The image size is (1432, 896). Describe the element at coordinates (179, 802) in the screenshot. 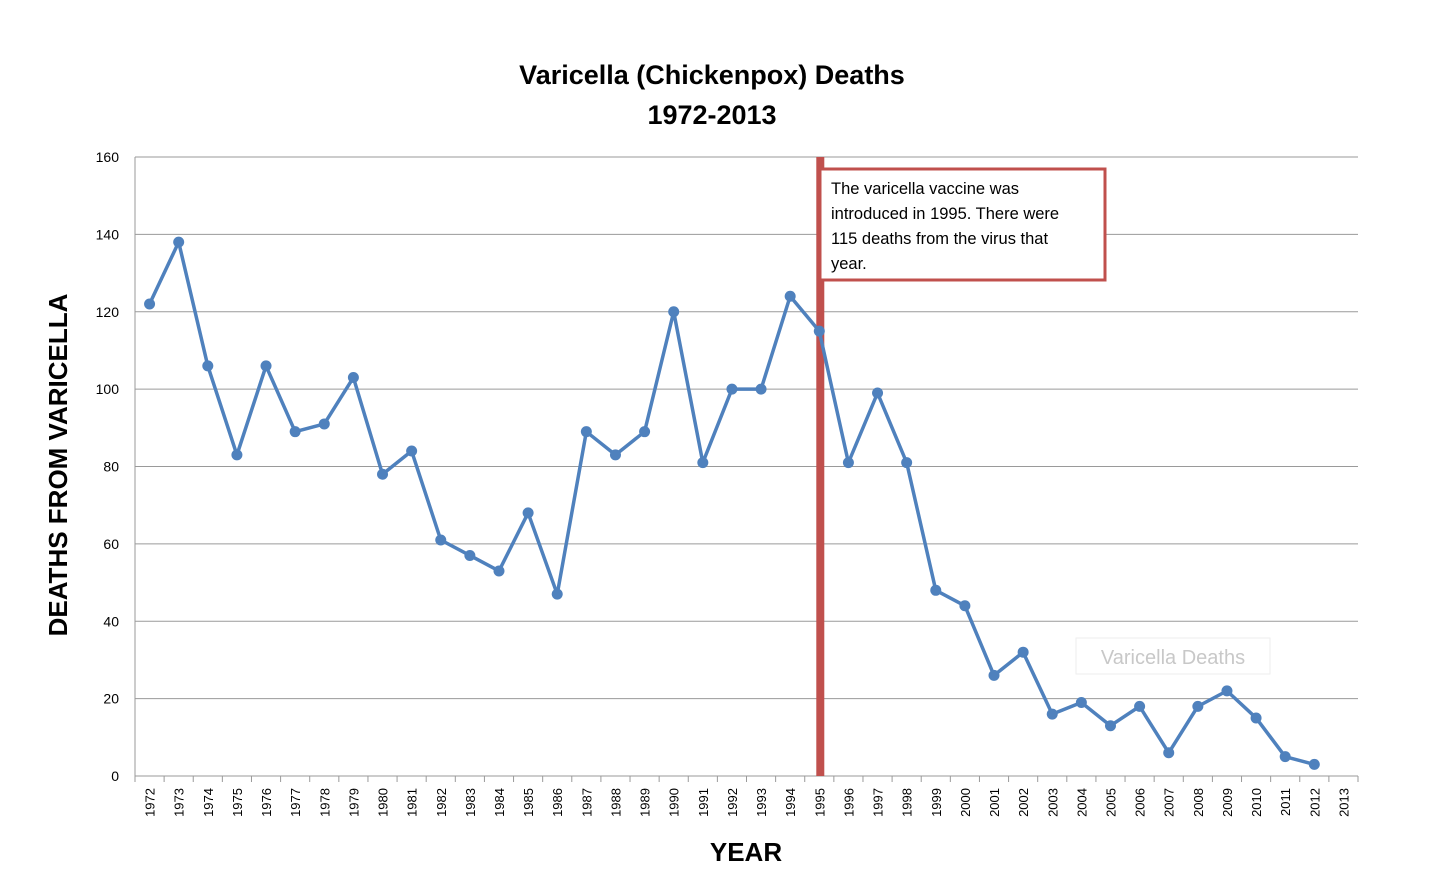

I see `x-tick-label: 1973` at that location.